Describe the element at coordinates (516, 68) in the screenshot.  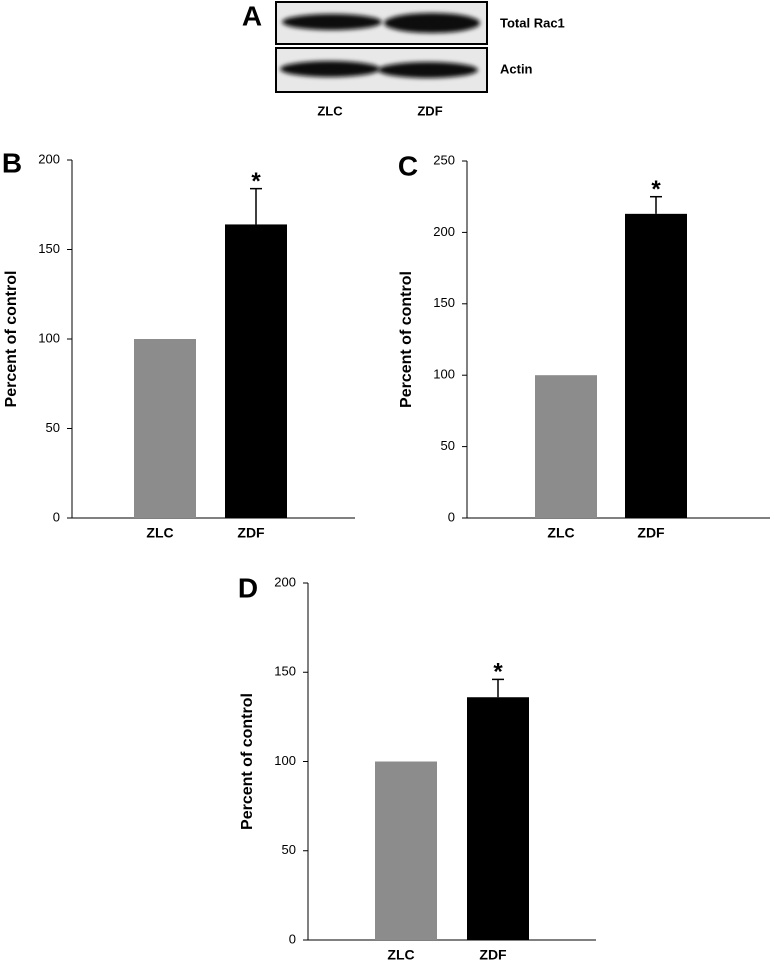
I see `blot-row-label: Actin` at that location.